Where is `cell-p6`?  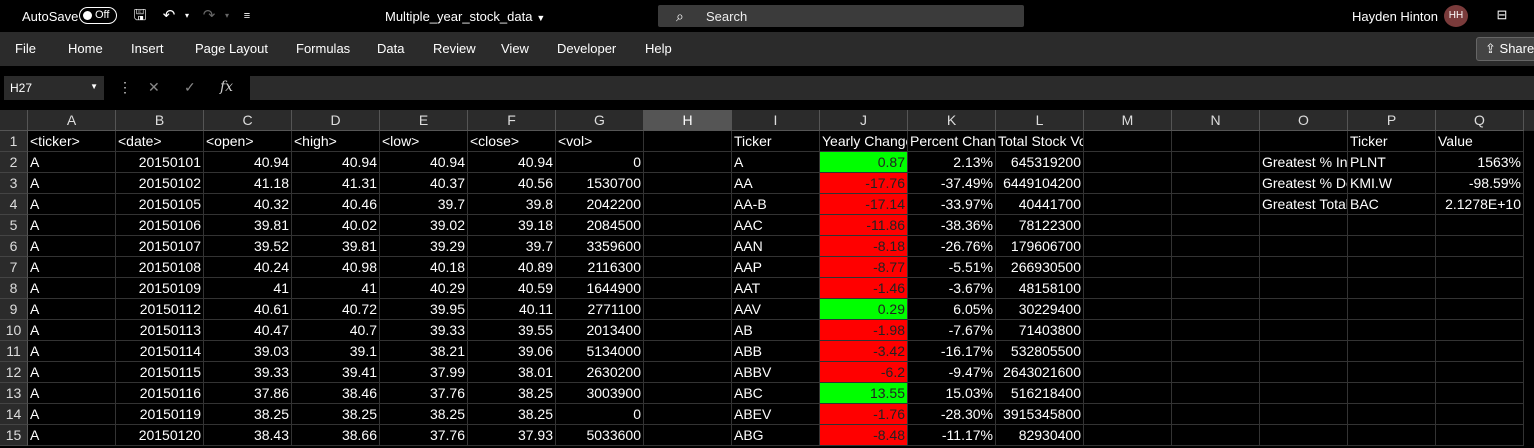
cell-p6 is located at coordinates (1392, 246).